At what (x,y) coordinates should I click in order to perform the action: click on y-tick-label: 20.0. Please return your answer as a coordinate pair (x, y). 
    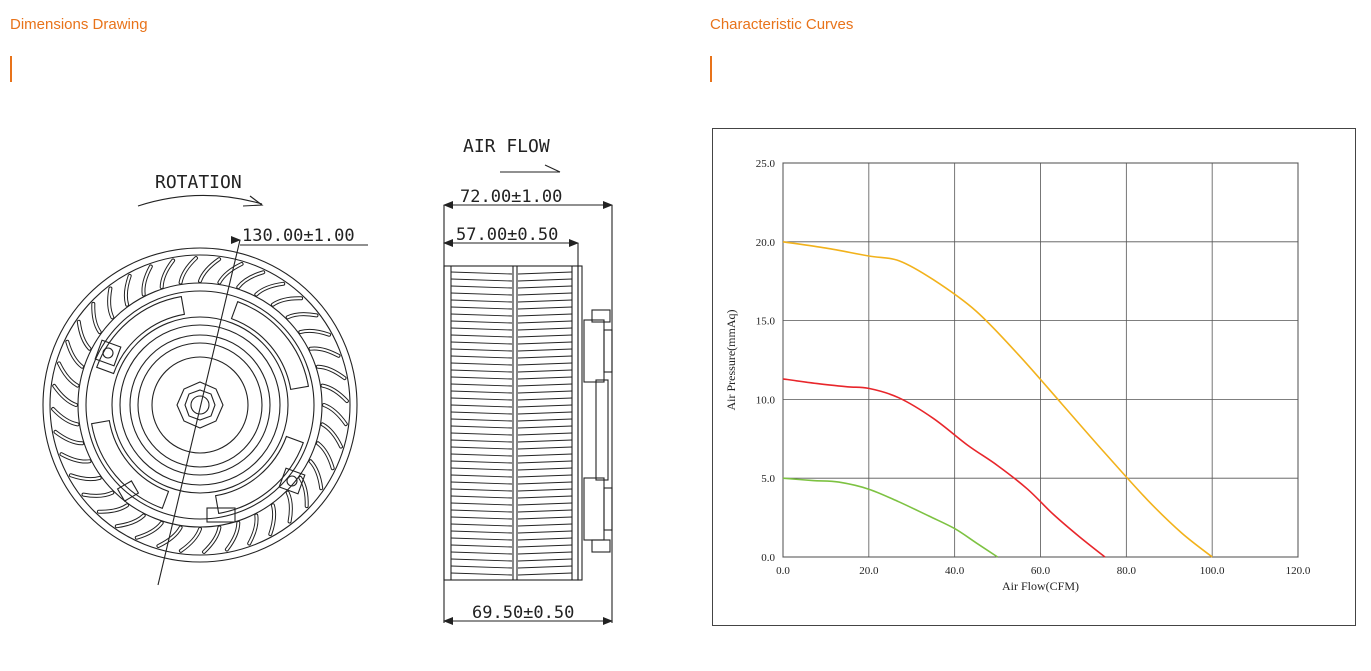
    Looking at the image, I should click on (766, 243).